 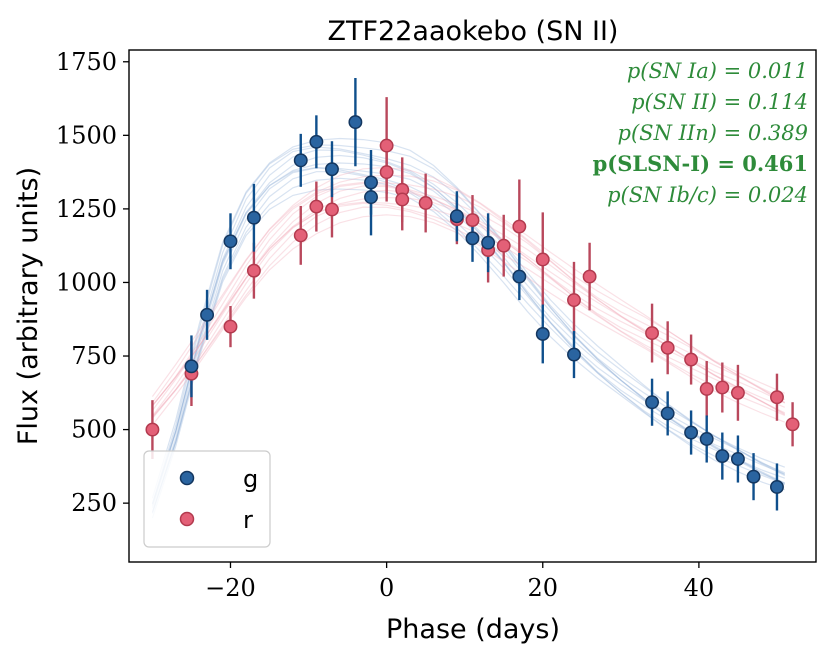 I want to click on y-tick-label: 1250, so click(x=86, y=209).